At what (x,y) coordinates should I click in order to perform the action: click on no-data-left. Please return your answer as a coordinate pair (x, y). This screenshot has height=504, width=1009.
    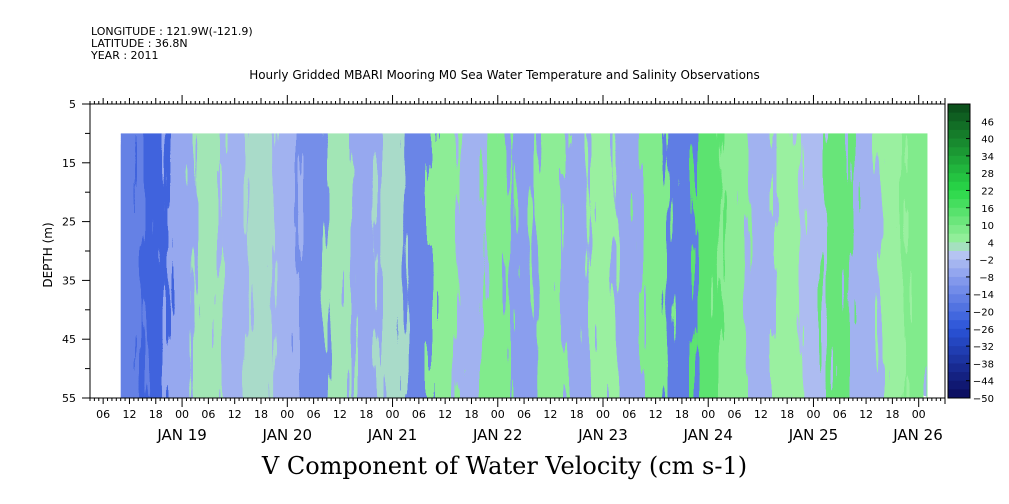
    Looking at the image, I should click on (105, 251).